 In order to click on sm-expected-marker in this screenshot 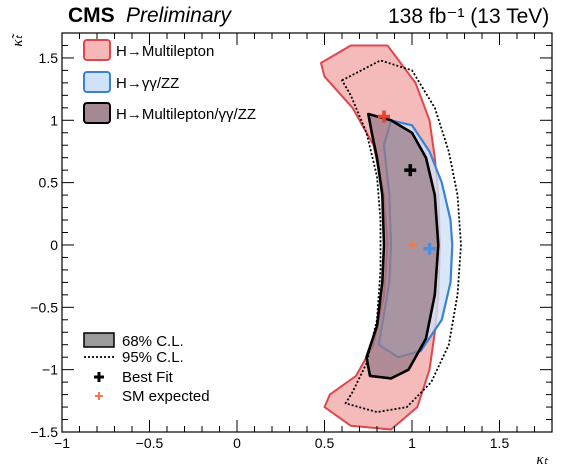, I will do `click(412, 245)`.